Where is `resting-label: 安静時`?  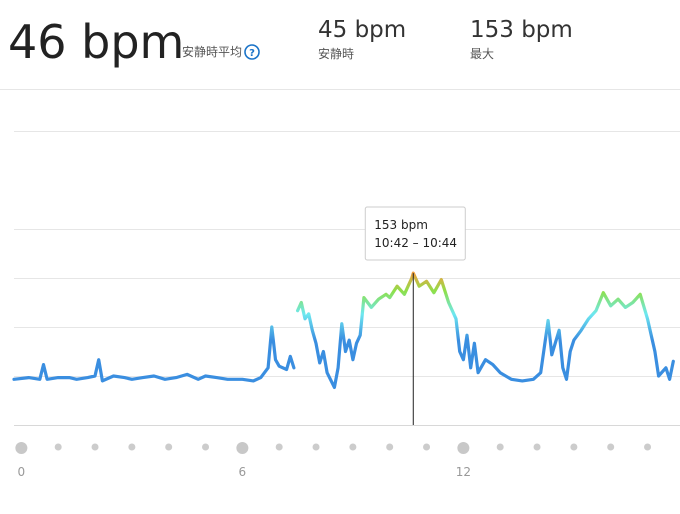
resting-label: 安静時 is located at coordinates (336, 53).